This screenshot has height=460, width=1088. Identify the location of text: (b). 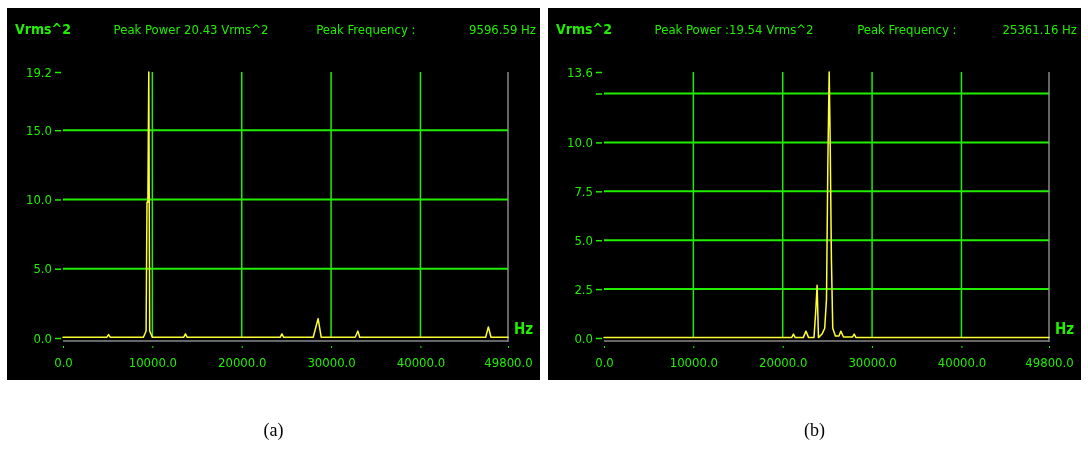
(814, 430).